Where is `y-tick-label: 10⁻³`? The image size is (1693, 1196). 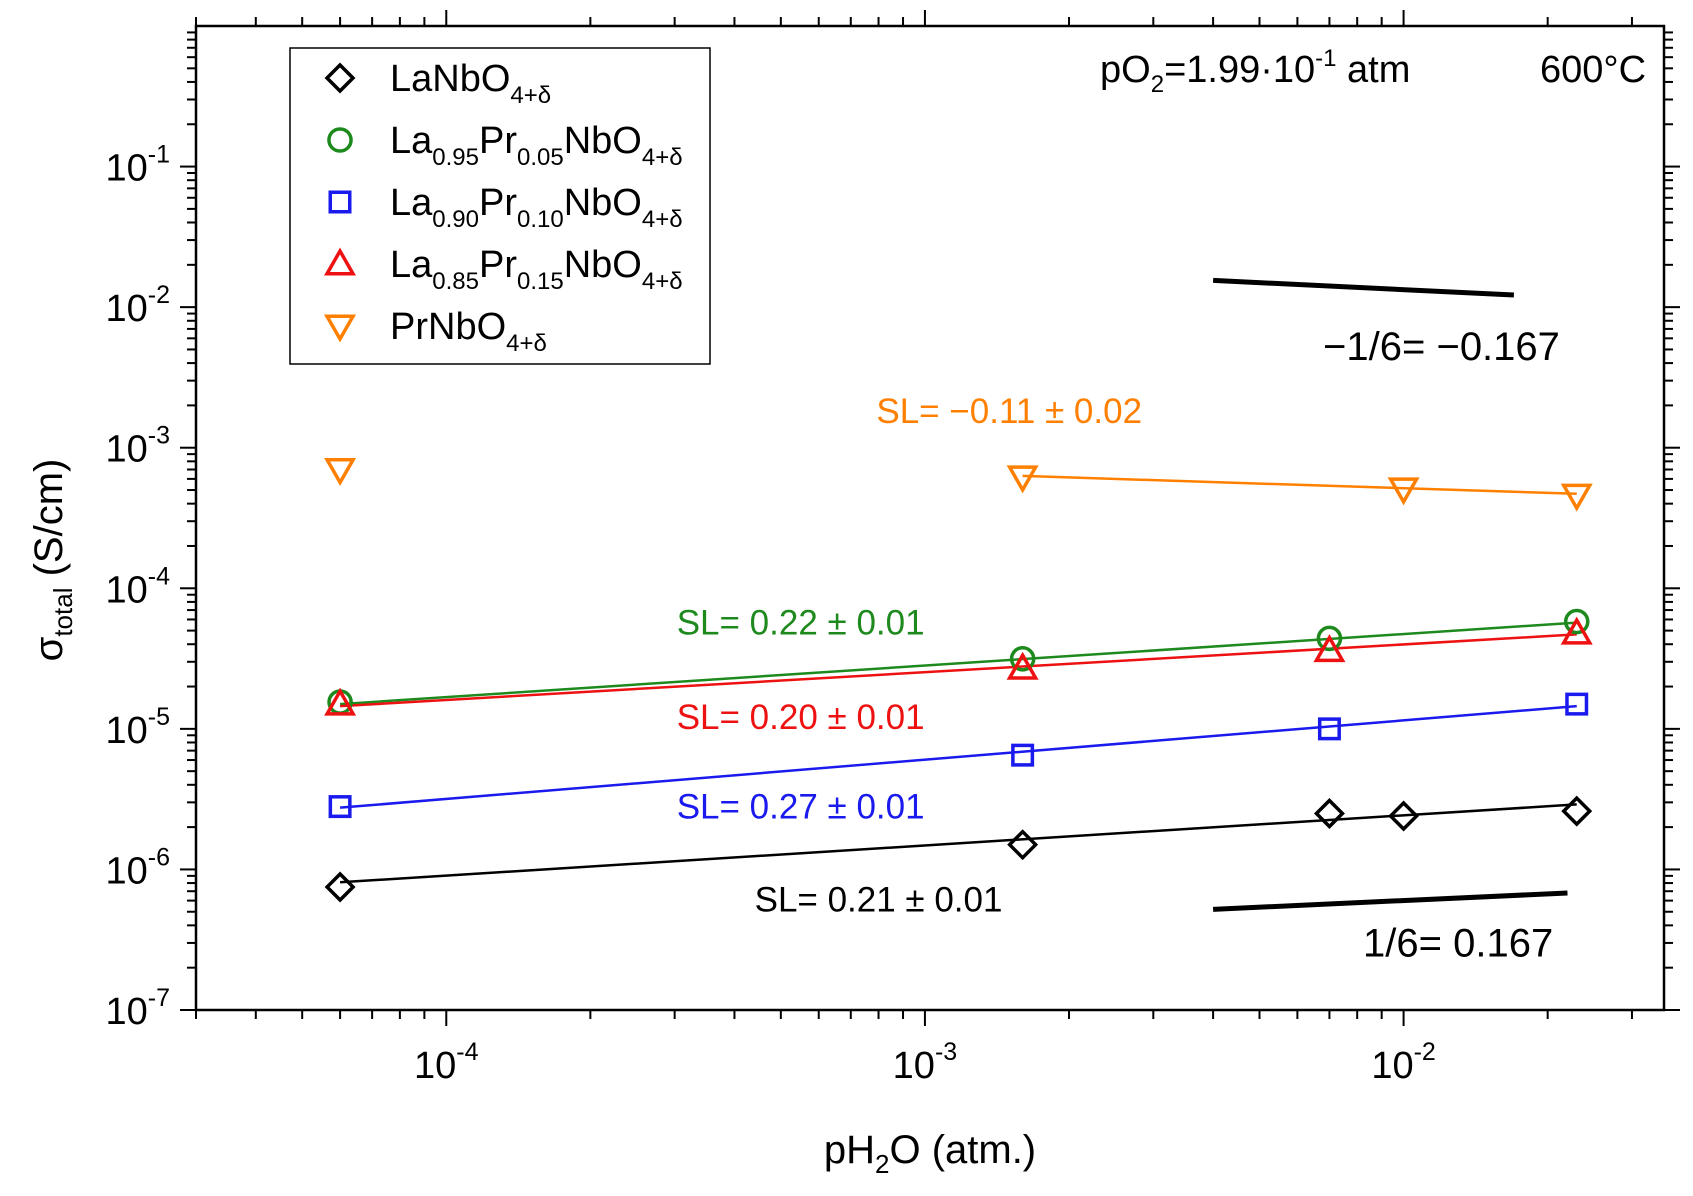 y-tick-label: 10⁻³ is located at coordinates (137, 446).